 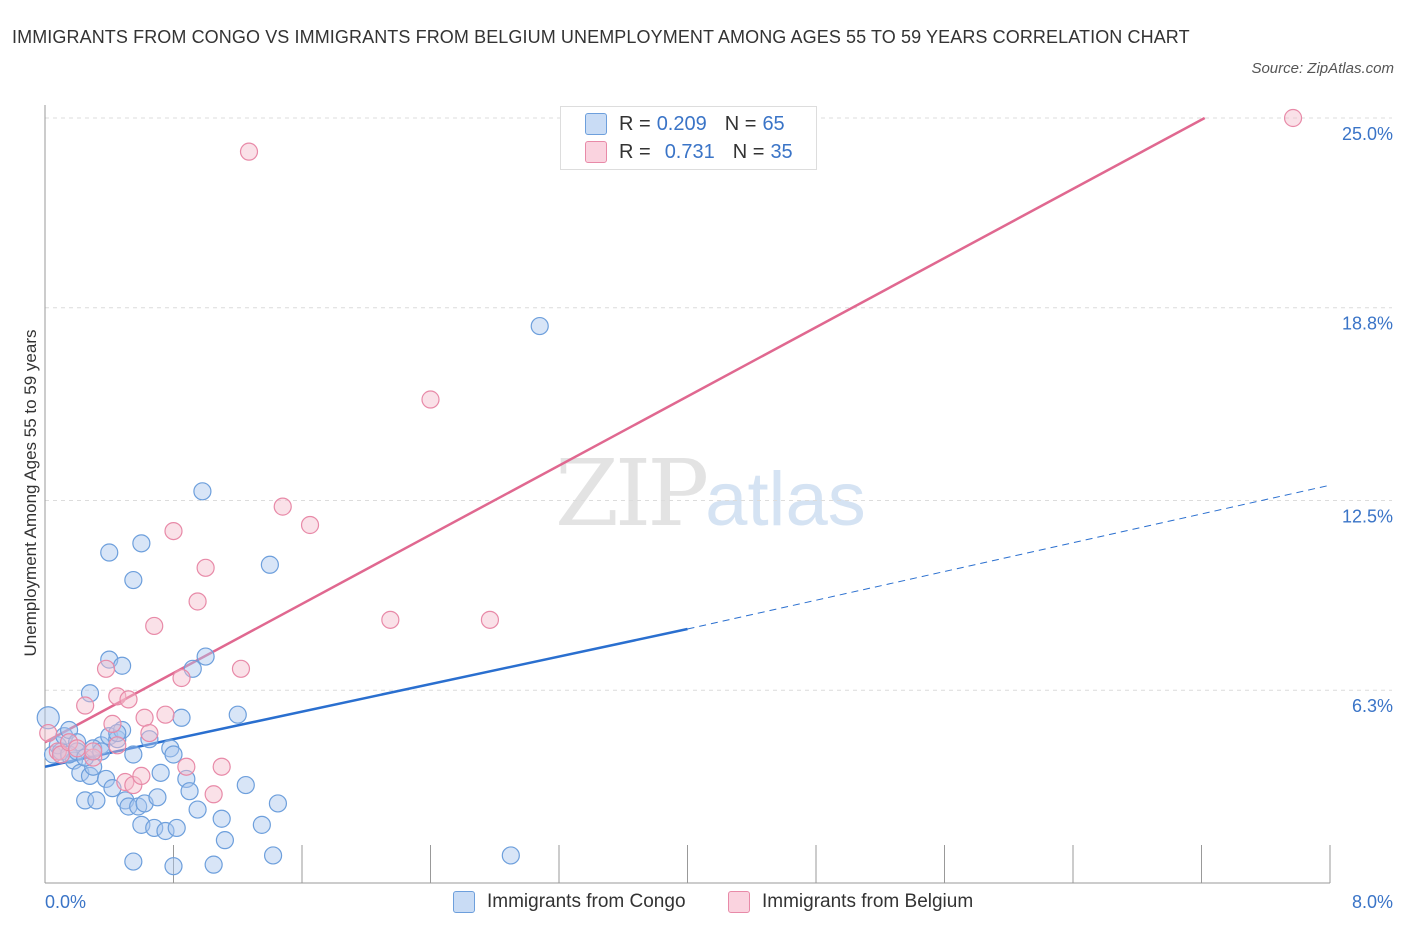 What do you see at coordinates (596, 152) in the screenshot?
I see `legend-swatch-belgium` at bounding box center [596, 152].